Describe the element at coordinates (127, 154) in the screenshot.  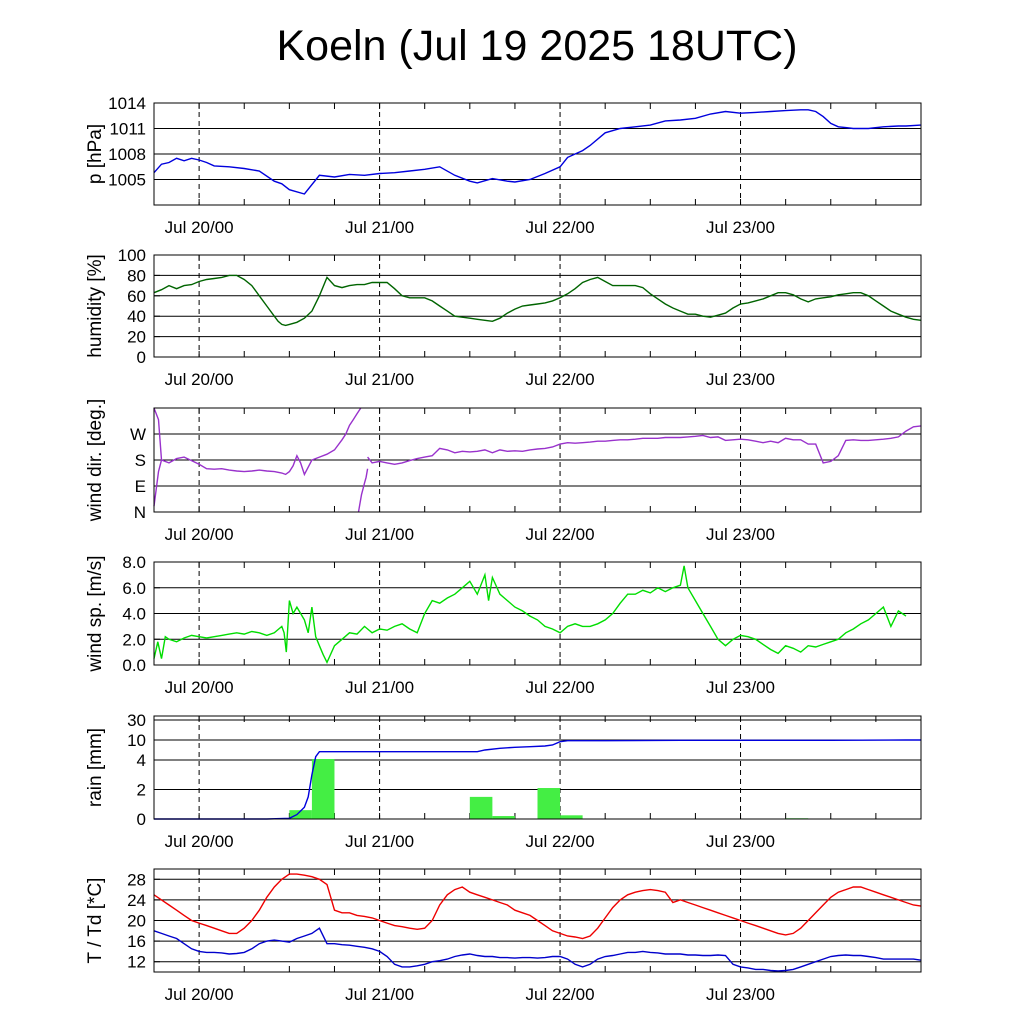
I see `y-tick-label: 1008` at that location.